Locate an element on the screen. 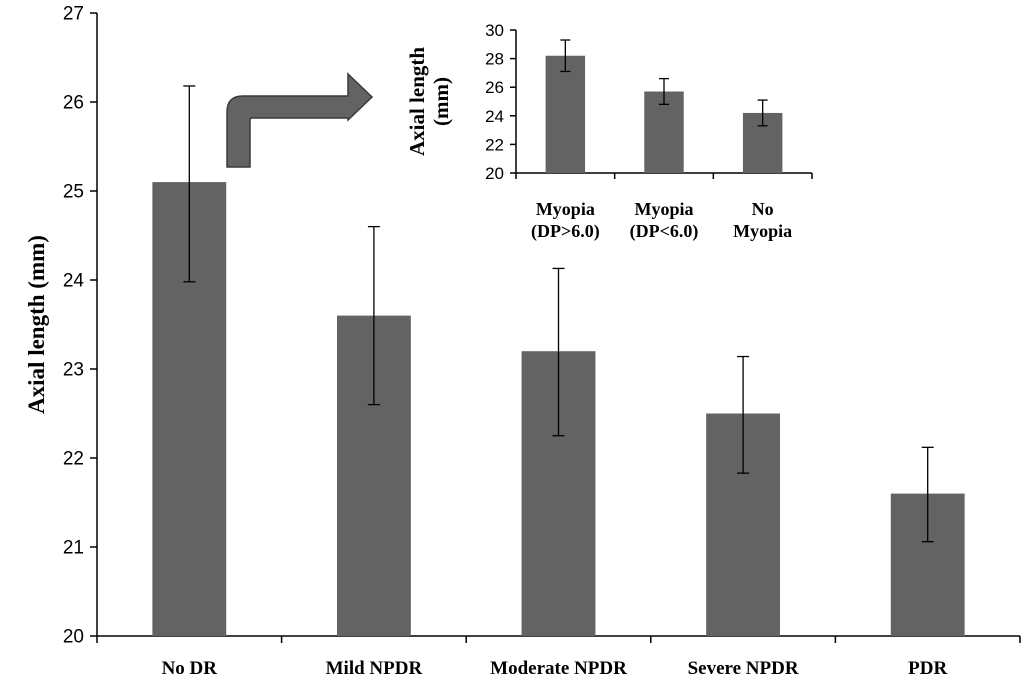  main-category-label: Mild NPDR is located at coordinates (374, 668).